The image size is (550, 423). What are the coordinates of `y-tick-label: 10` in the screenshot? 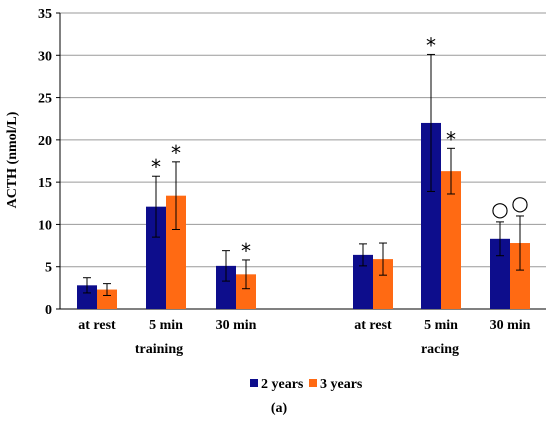 It's located at (45, 225).